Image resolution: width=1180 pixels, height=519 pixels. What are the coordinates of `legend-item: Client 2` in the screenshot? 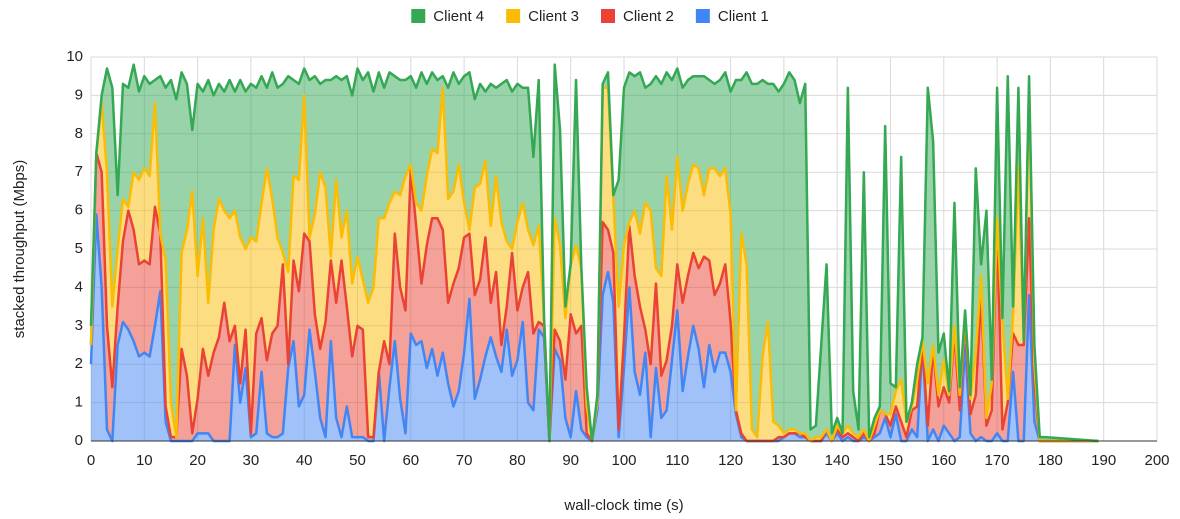 It's located at (637, 16).